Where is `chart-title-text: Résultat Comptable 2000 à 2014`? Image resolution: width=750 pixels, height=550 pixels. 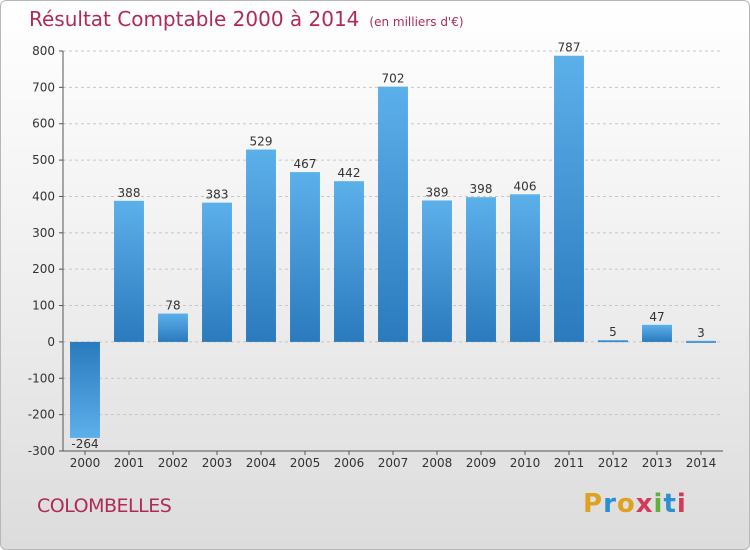 chart-title-text: Résultat Comptable 2000 à 2014 is located at coordinates (194, 19).